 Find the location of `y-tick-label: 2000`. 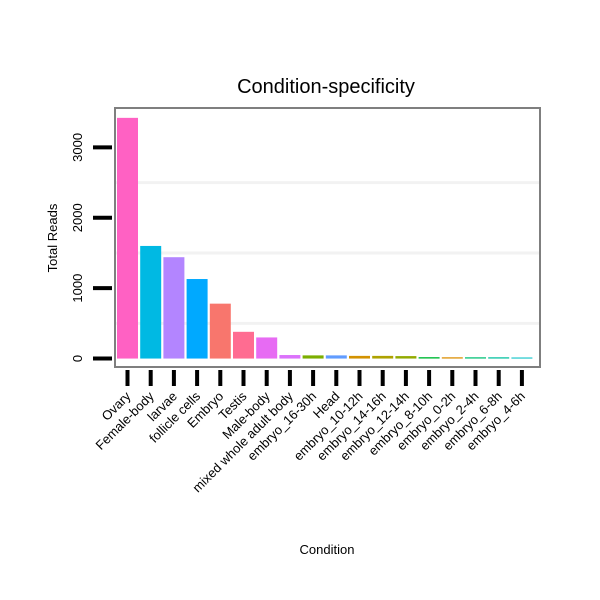

y-tick-label: 2000 is located at coordinates (77, 217).